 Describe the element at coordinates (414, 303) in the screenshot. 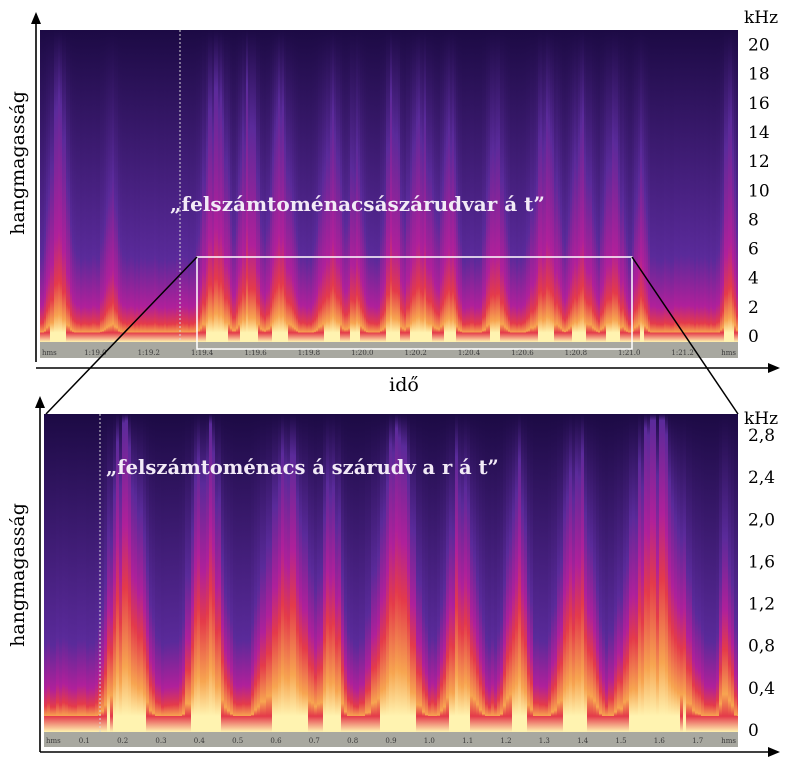

I see `top-highlight-box` at that location.